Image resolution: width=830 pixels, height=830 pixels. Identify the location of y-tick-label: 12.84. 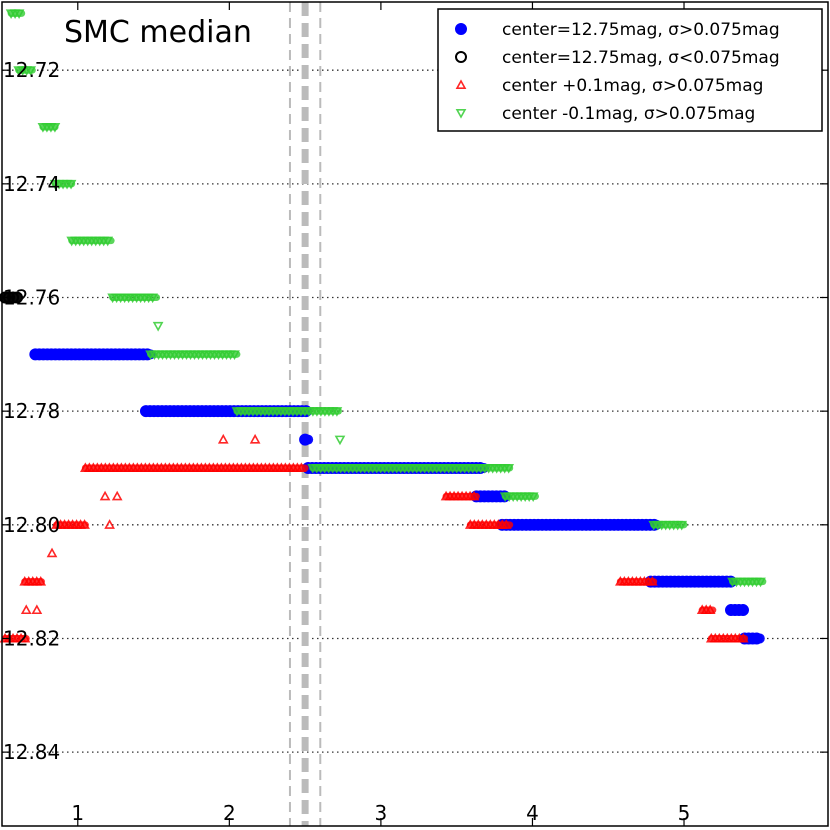
(31, 752).